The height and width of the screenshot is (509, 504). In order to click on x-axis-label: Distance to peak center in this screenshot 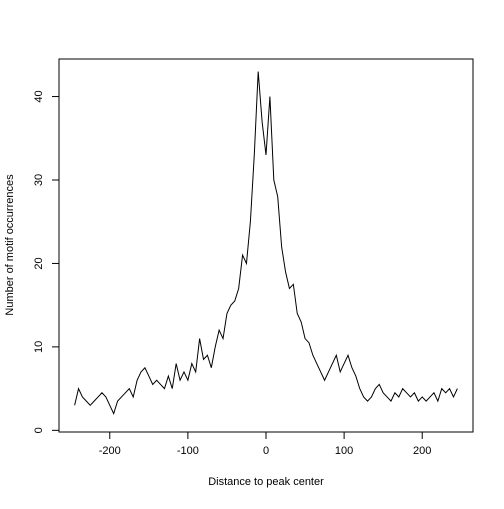, I will do `click(266, 482)`.